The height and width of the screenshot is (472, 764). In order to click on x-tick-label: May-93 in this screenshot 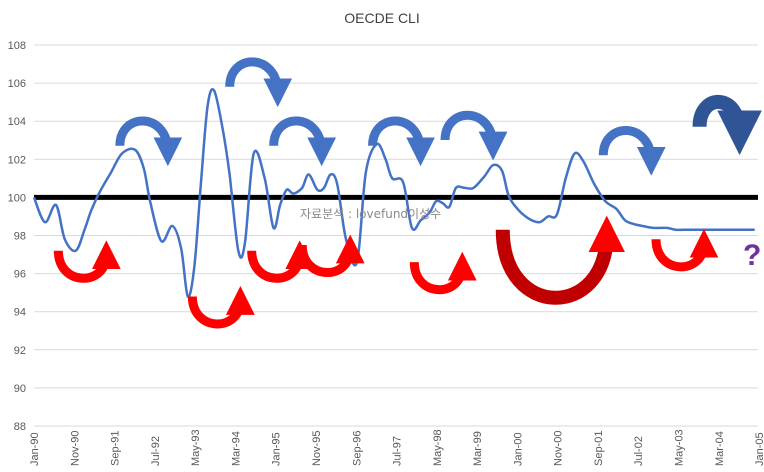, I will do `click(196, 447)`.